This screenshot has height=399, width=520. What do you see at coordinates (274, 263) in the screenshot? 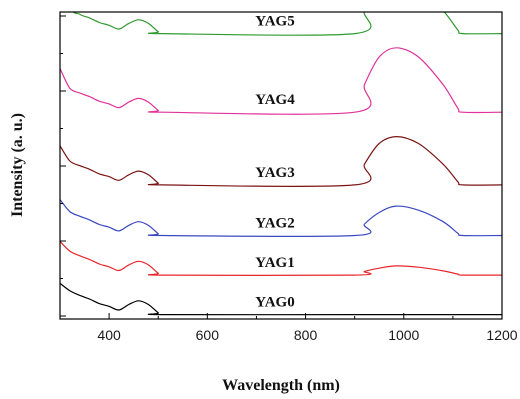
I see `series-label-yag1: YAG1` at bounding box center [274, 263].